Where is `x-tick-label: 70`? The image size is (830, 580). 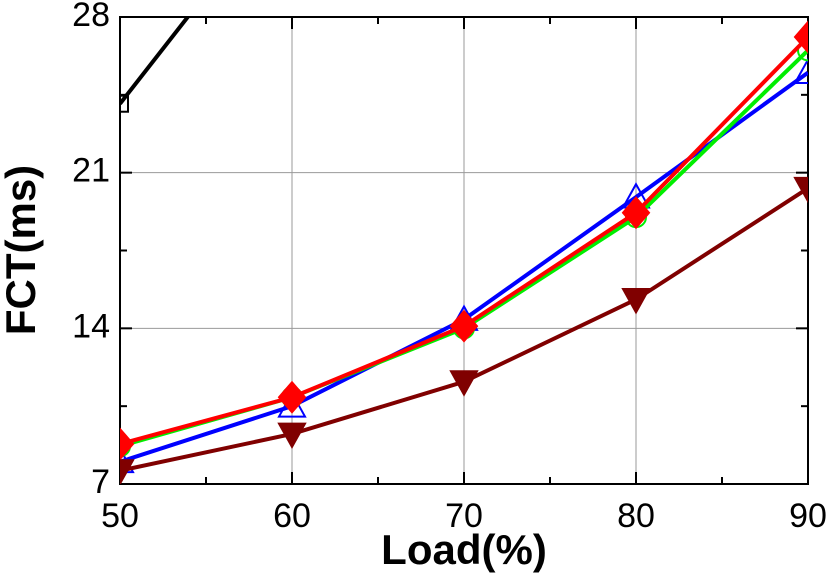
x-tick-label: 70 is located at coordinates (464, 516).